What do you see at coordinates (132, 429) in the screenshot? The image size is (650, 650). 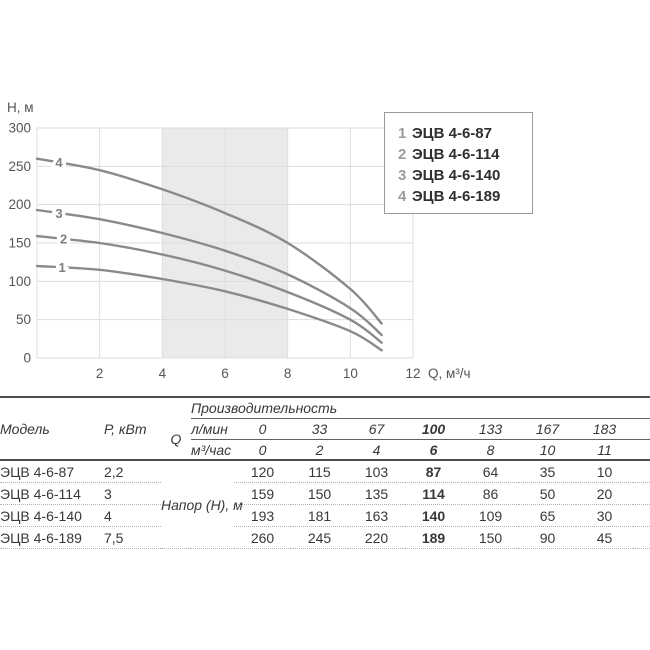 I see `column-header-power: Р, кВт` at bounding box center [132, 429].